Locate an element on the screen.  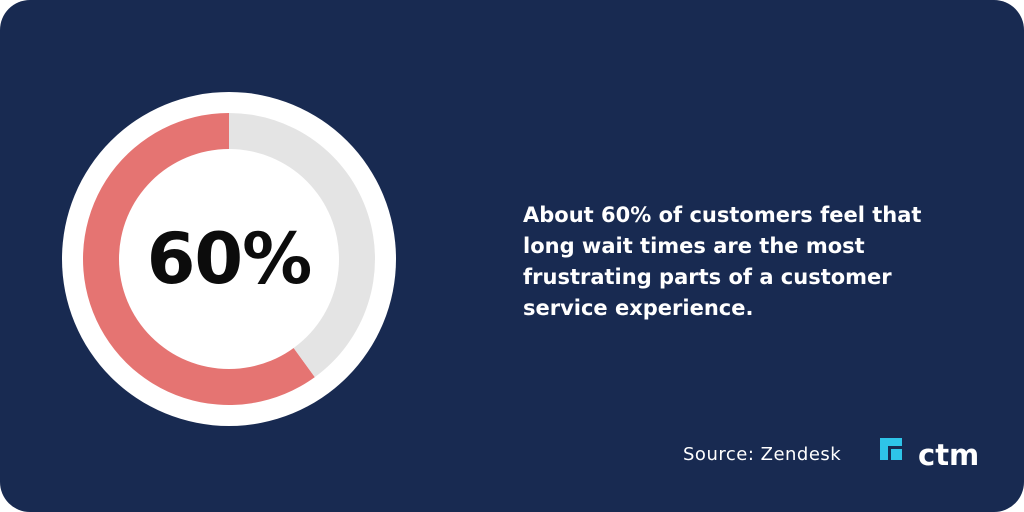
source-label: Source: Zendesk is located at coordinates (762, 454).